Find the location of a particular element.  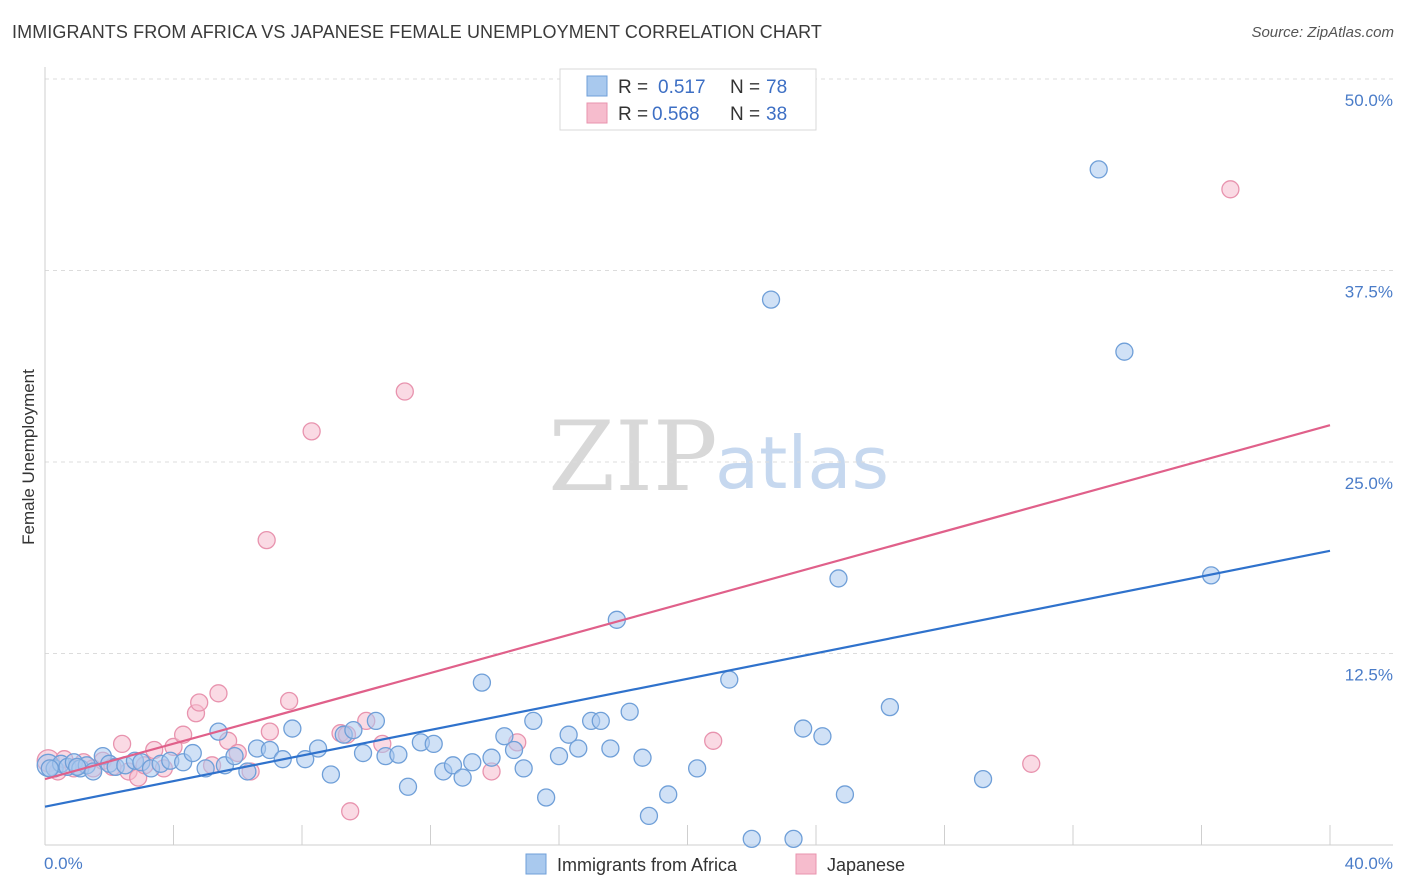

legend-africa-swatch is located at coordinates (536, 864).